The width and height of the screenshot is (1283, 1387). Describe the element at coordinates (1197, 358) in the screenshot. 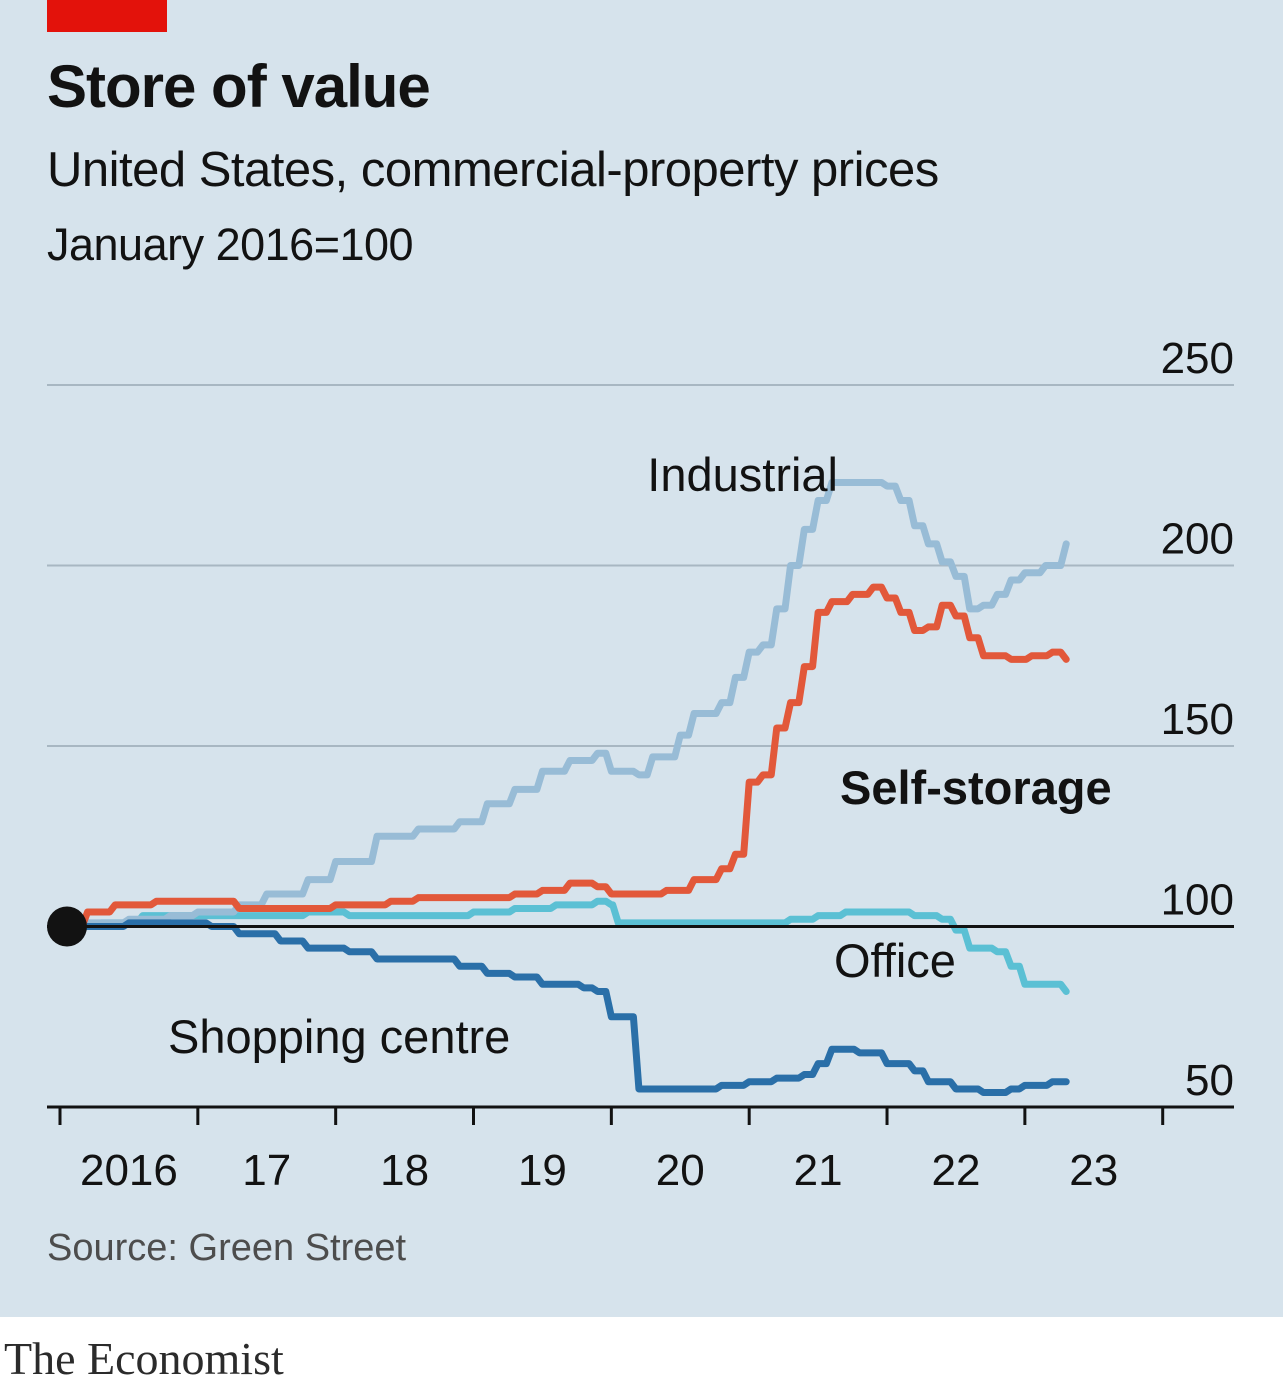

I see `y-tick-label-250: 250` at that location.